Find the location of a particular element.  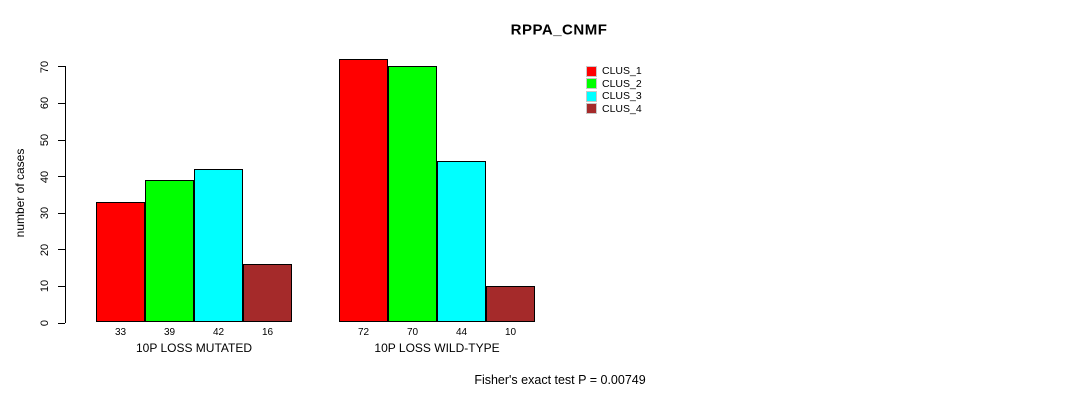

bar-value-label: 33 is located at coordinates (120, 332).